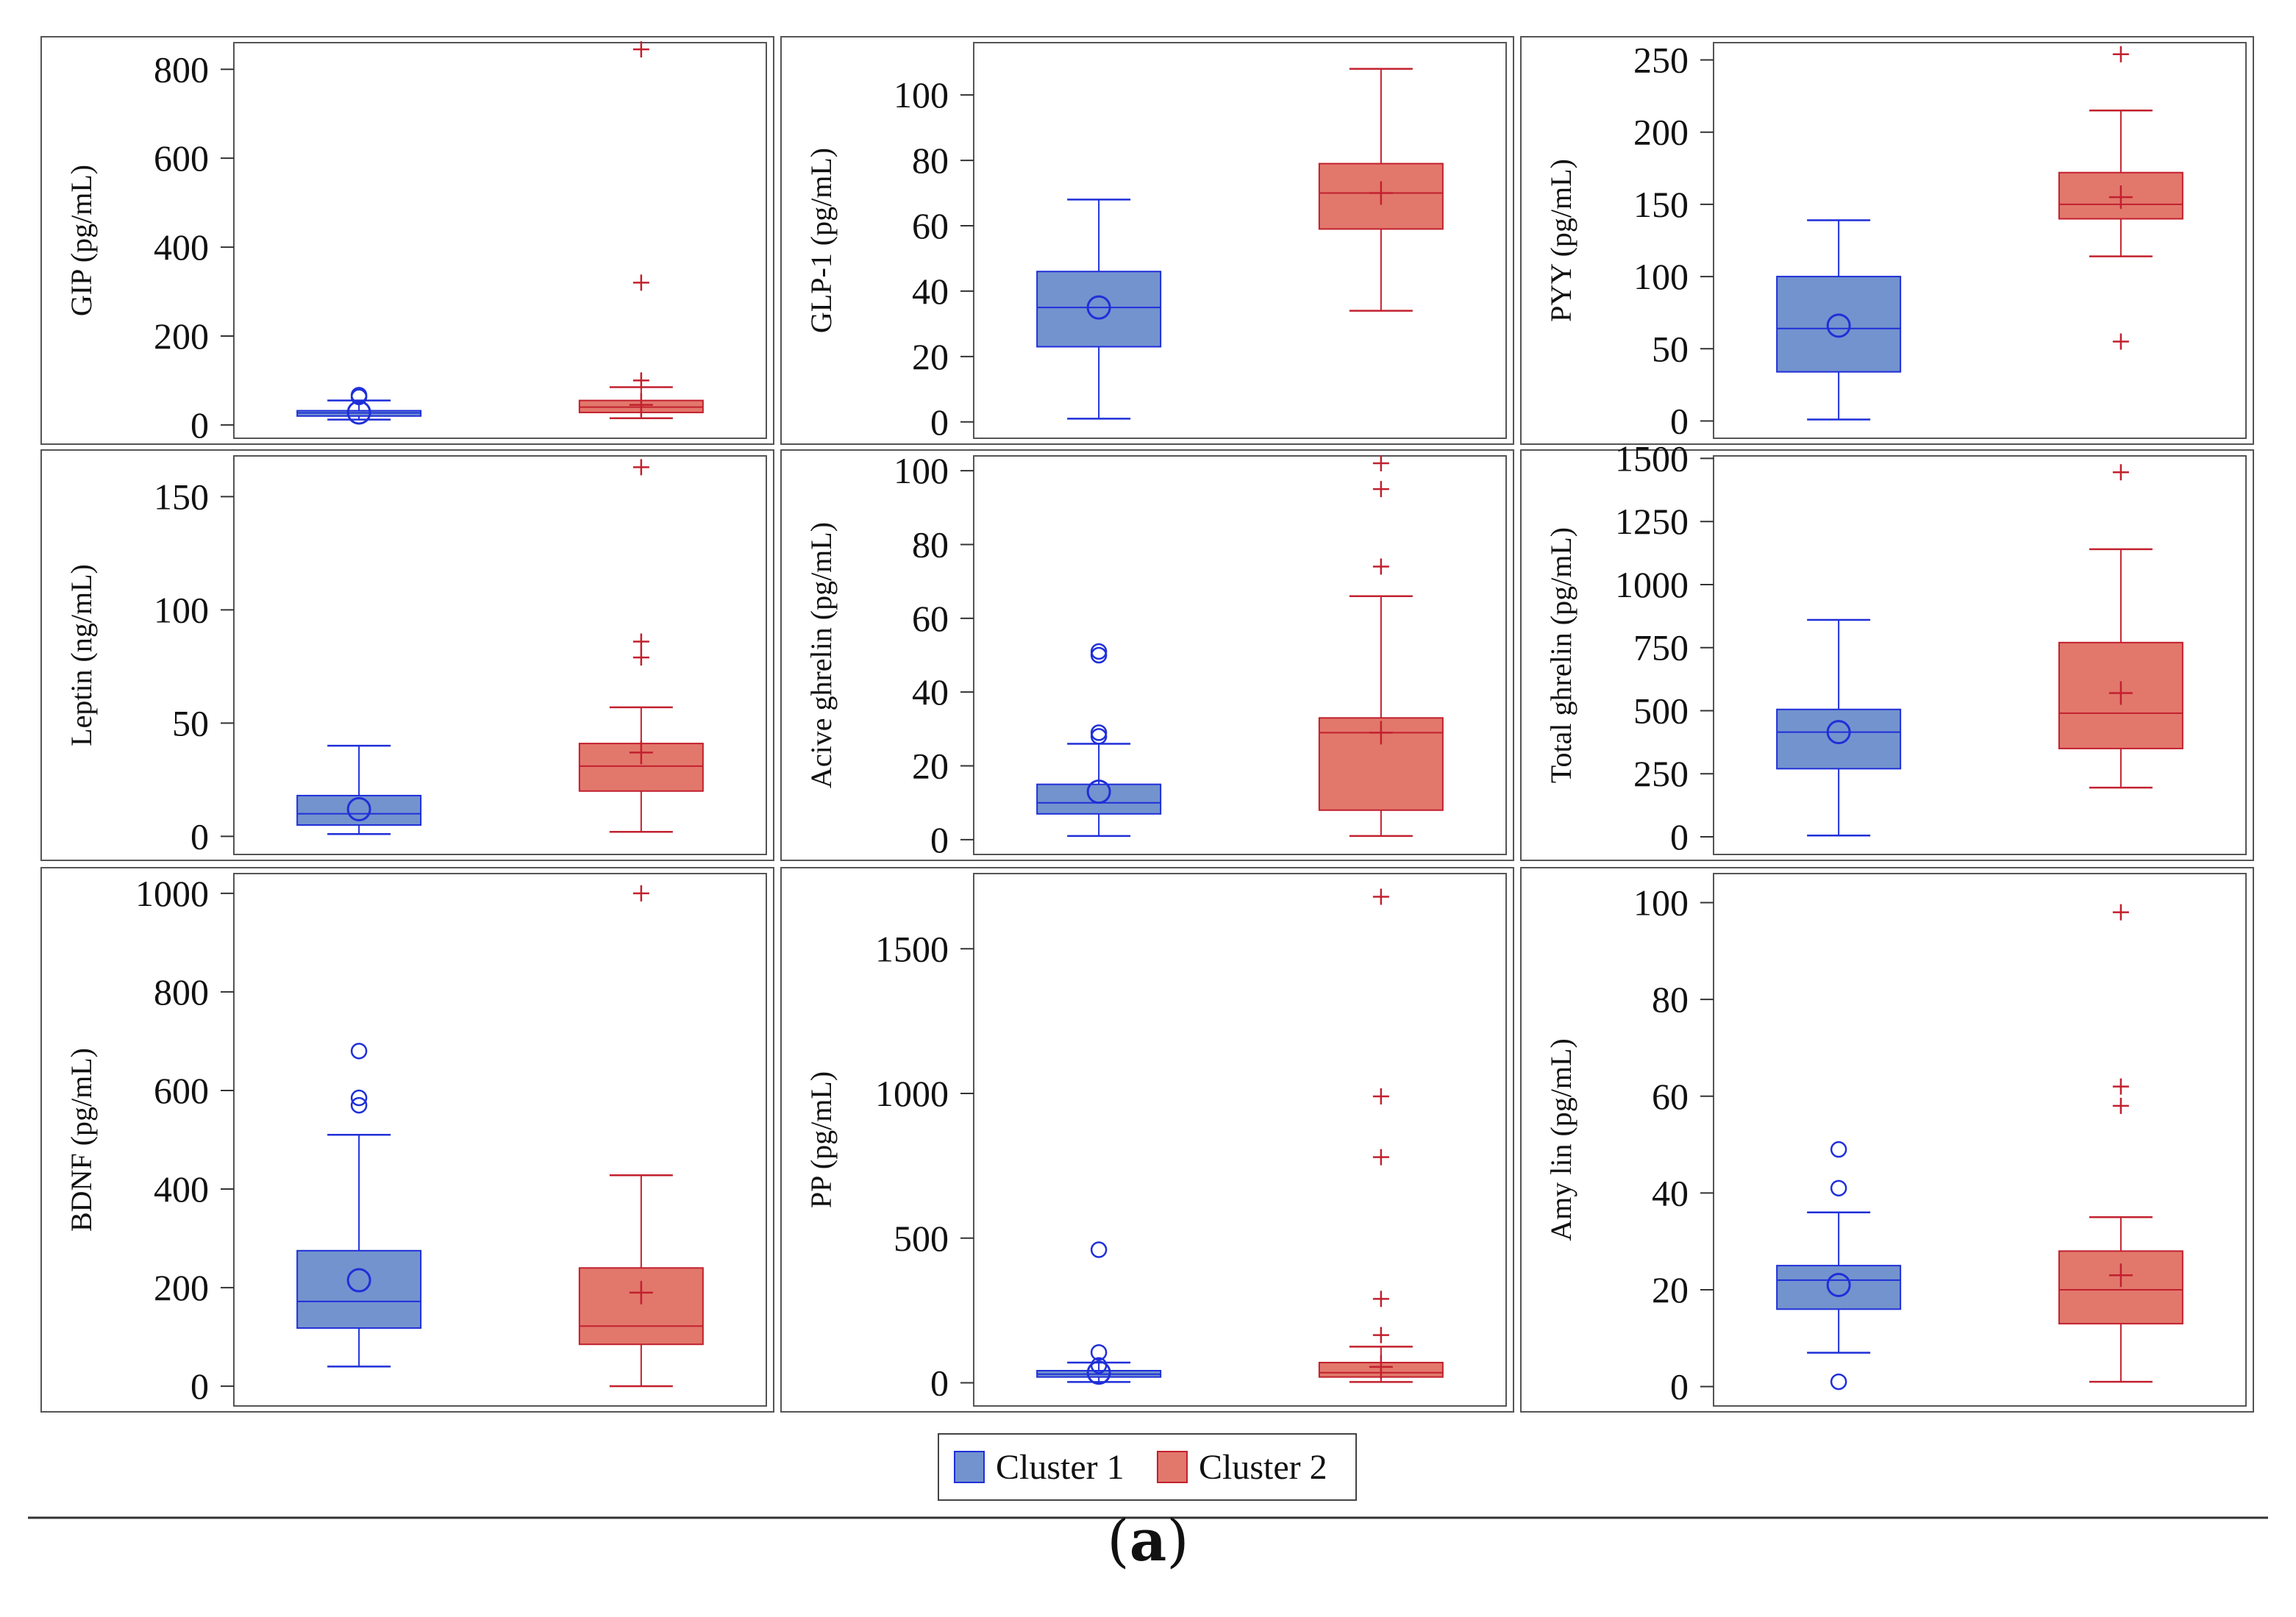 This screenshot has width=2296, height=1617. What do you see at coordinates (822, 655) in the screenshot?
I see `y-axis-label: Acive ghrelin (pg/mL)` at bounding box center [822, 655].